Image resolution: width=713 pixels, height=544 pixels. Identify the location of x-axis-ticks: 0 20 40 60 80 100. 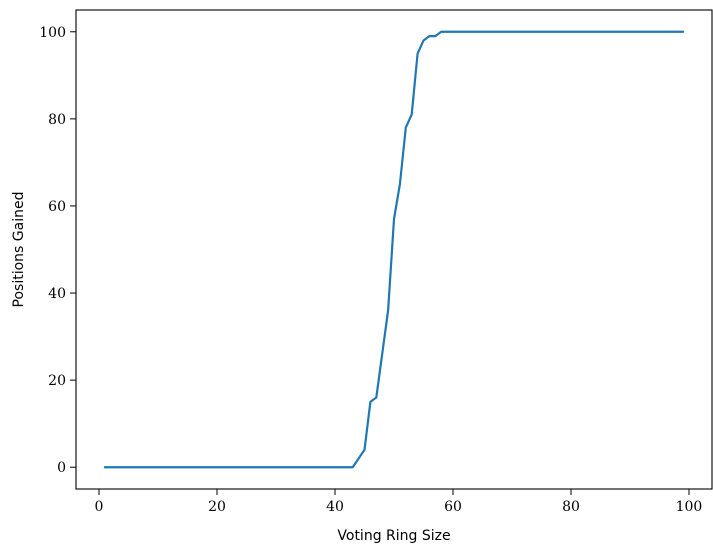
(399, 502).